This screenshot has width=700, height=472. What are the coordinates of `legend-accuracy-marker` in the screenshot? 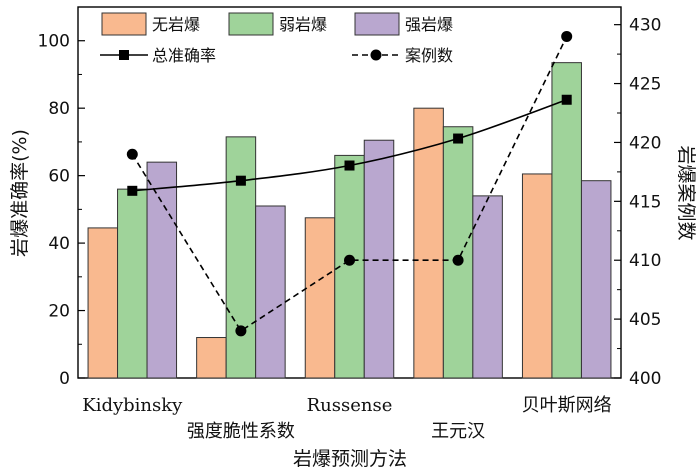 It's located at (124, 55).